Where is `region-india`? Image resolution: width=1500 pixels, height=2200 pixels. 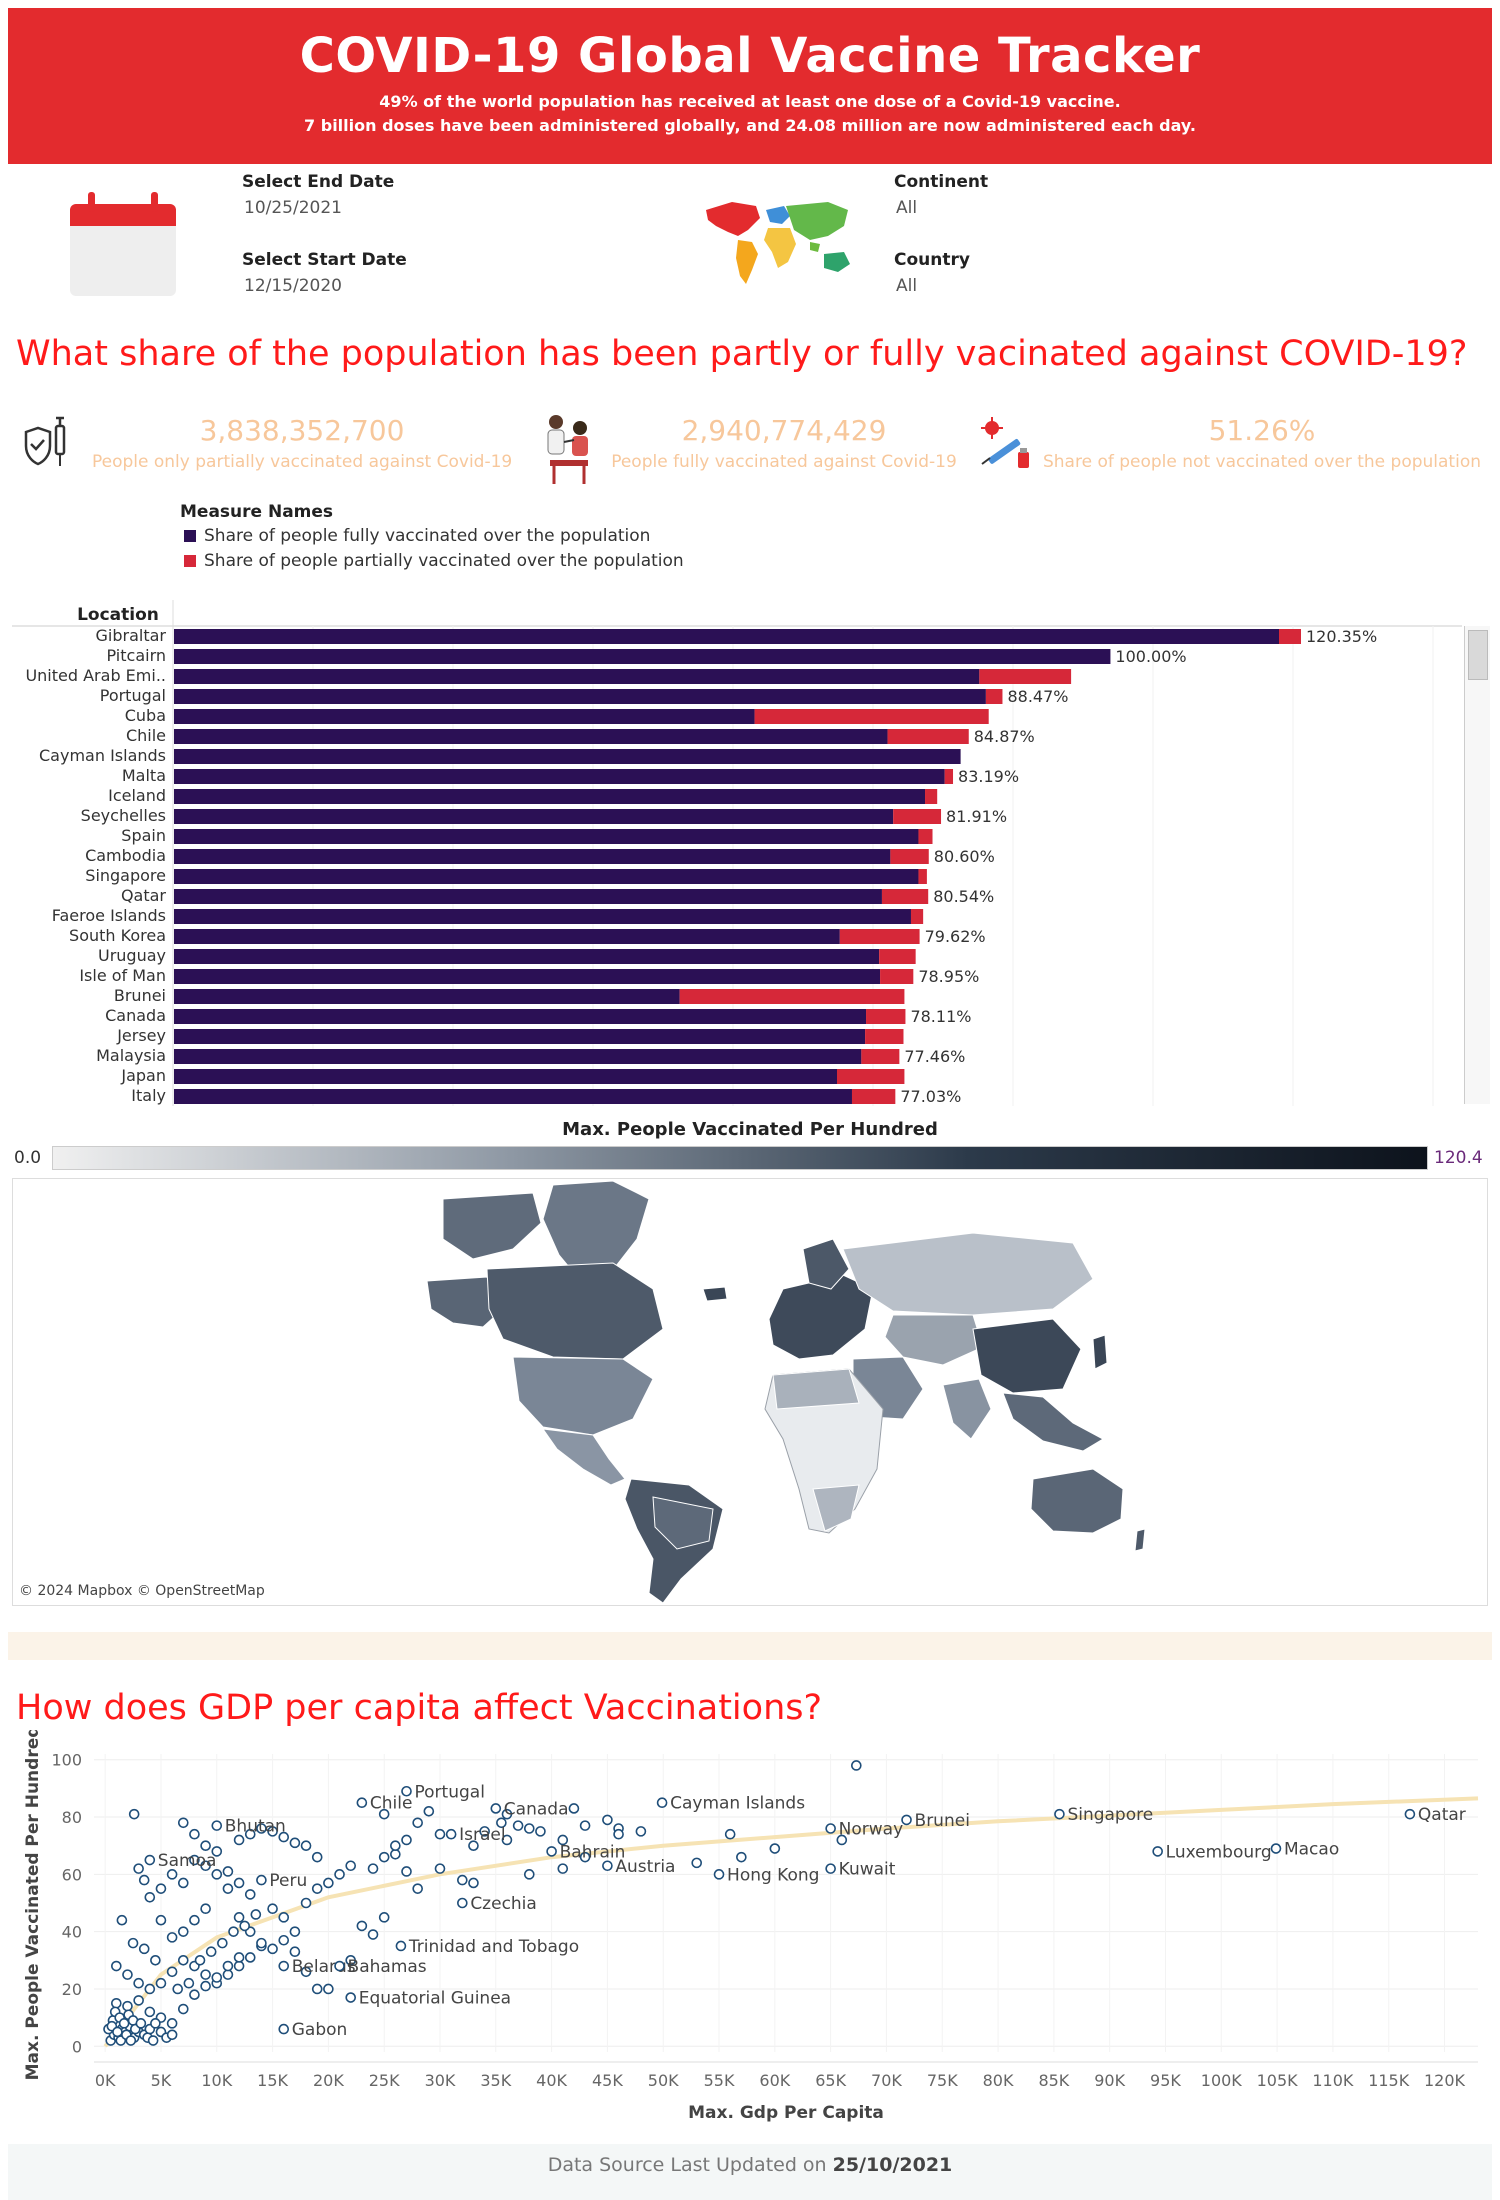
region-india is located at coordinates (967, 1409).